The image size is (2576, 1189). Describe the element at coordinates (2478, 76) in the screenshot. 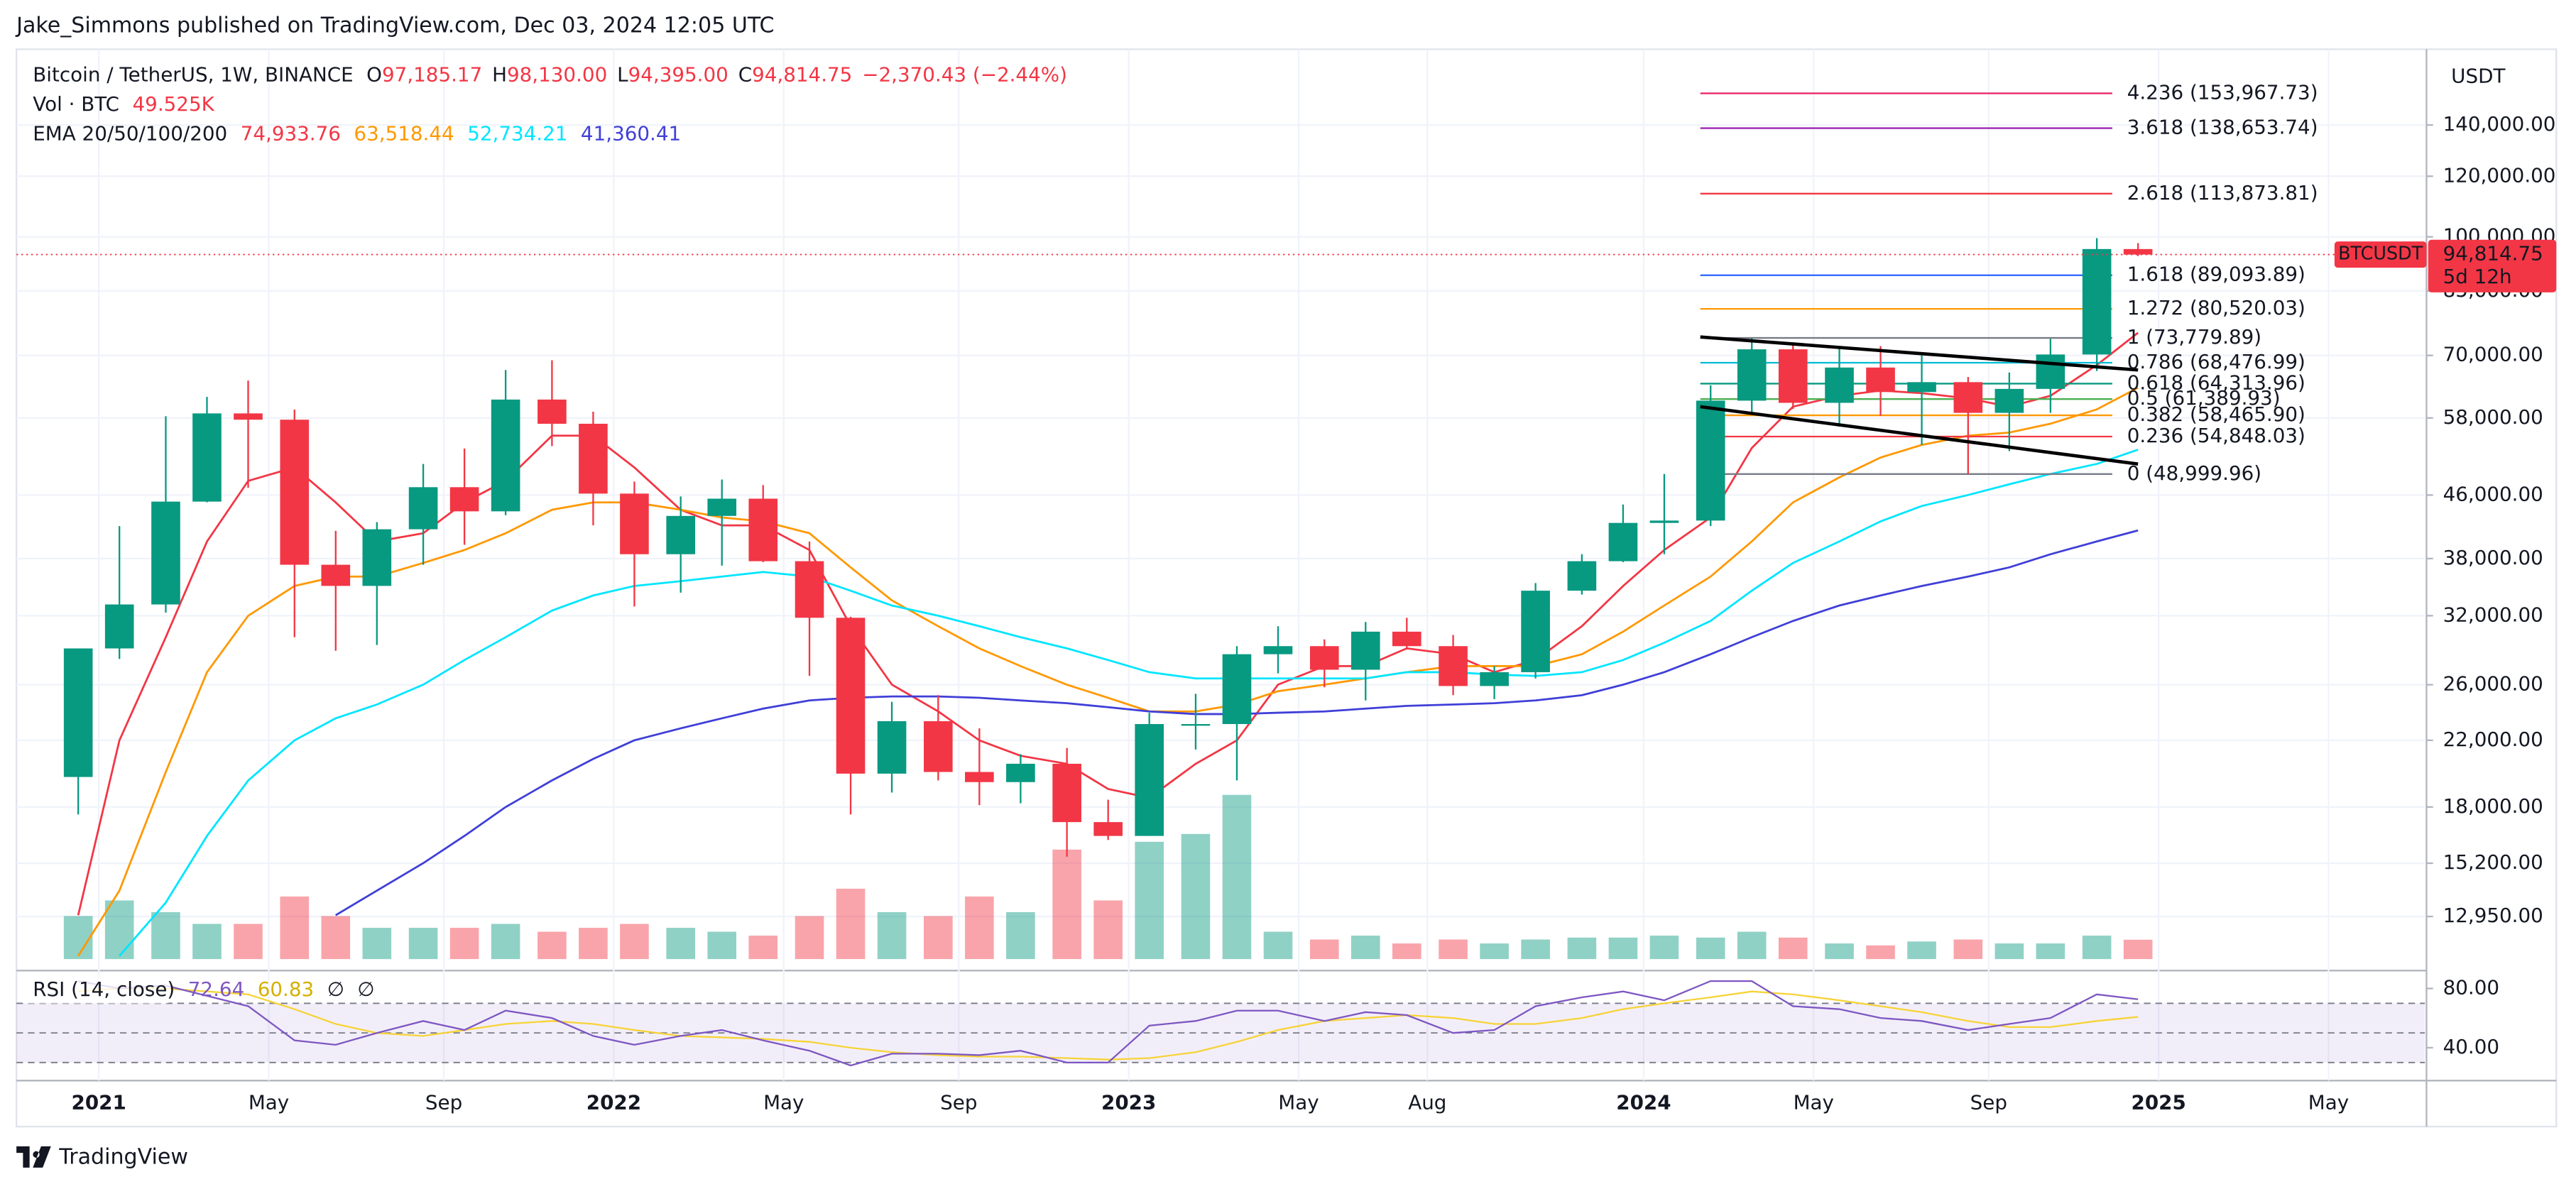

I see `currency-label: USDT` at that location.